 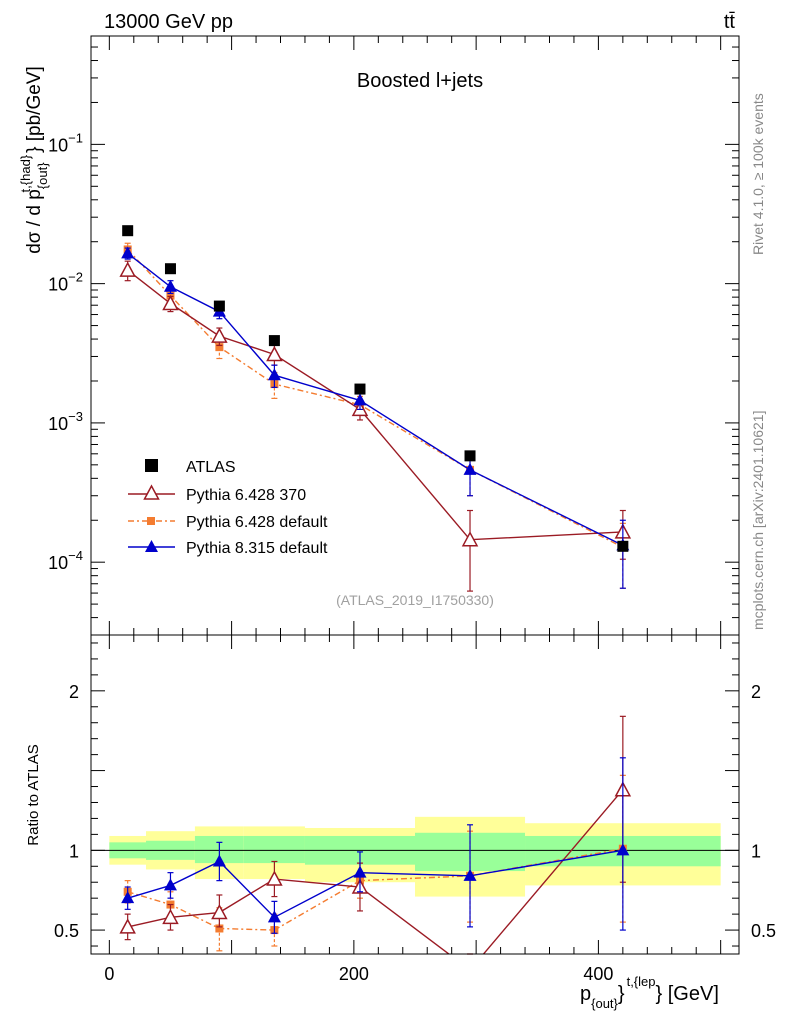 I want to click on main-y-tick-label: 10⁻², so click(x=65, y=282).